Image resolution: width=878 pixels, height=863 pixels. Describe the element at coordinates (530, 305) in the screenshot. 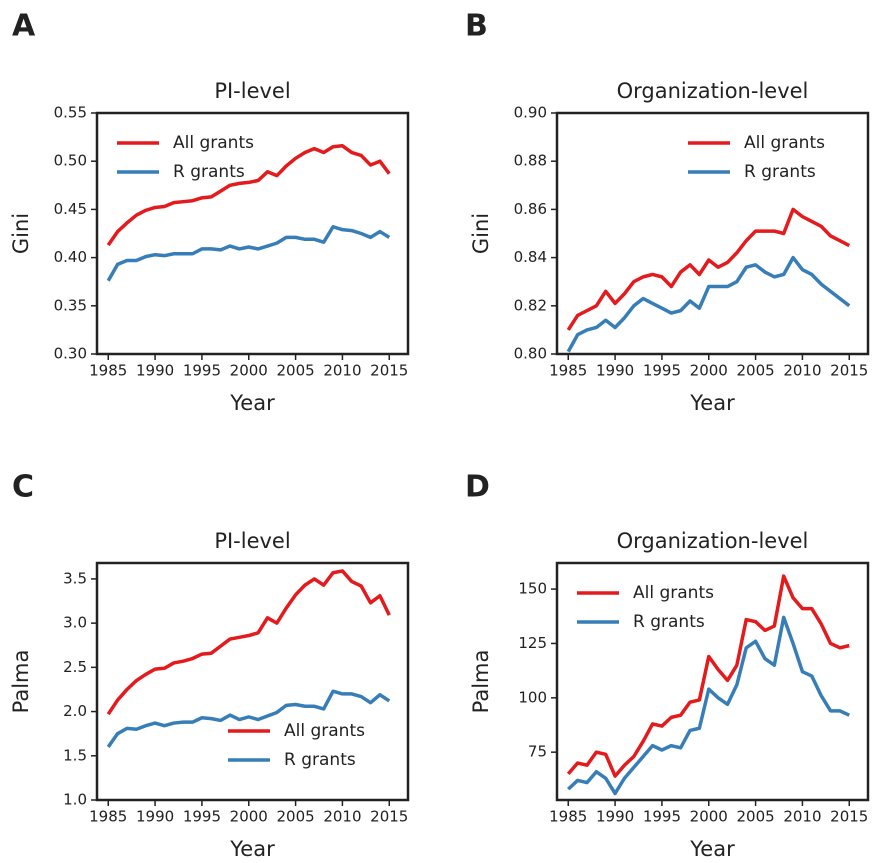

I see `y-tick-label: 0.82` at that location.